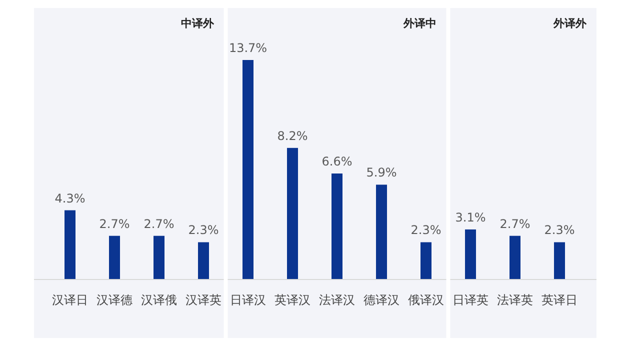 The width and height of the screenshot is (632, 342). I want to click on x-tick-label: 日译汉, so click(248, 300).